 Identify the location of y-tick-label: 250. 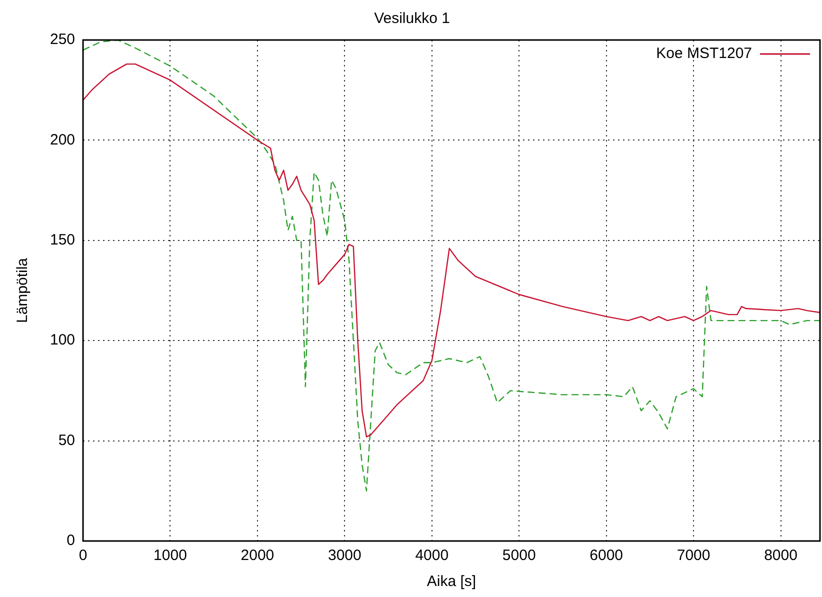
(63, 39).